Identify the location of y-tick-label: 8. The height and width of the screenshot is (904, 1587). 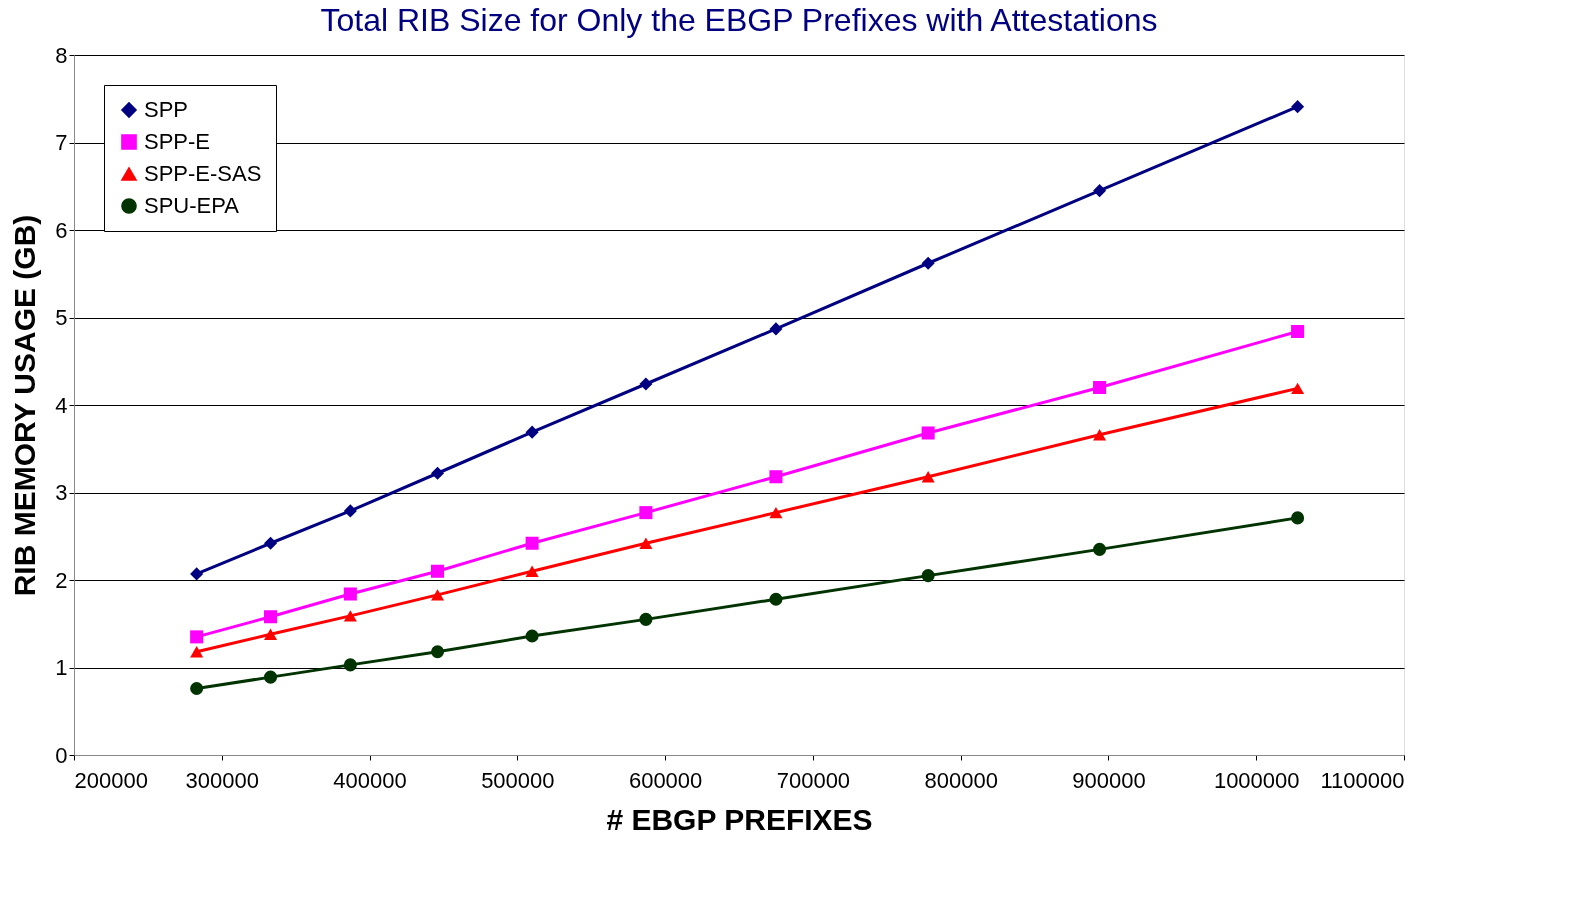
(61, 55).